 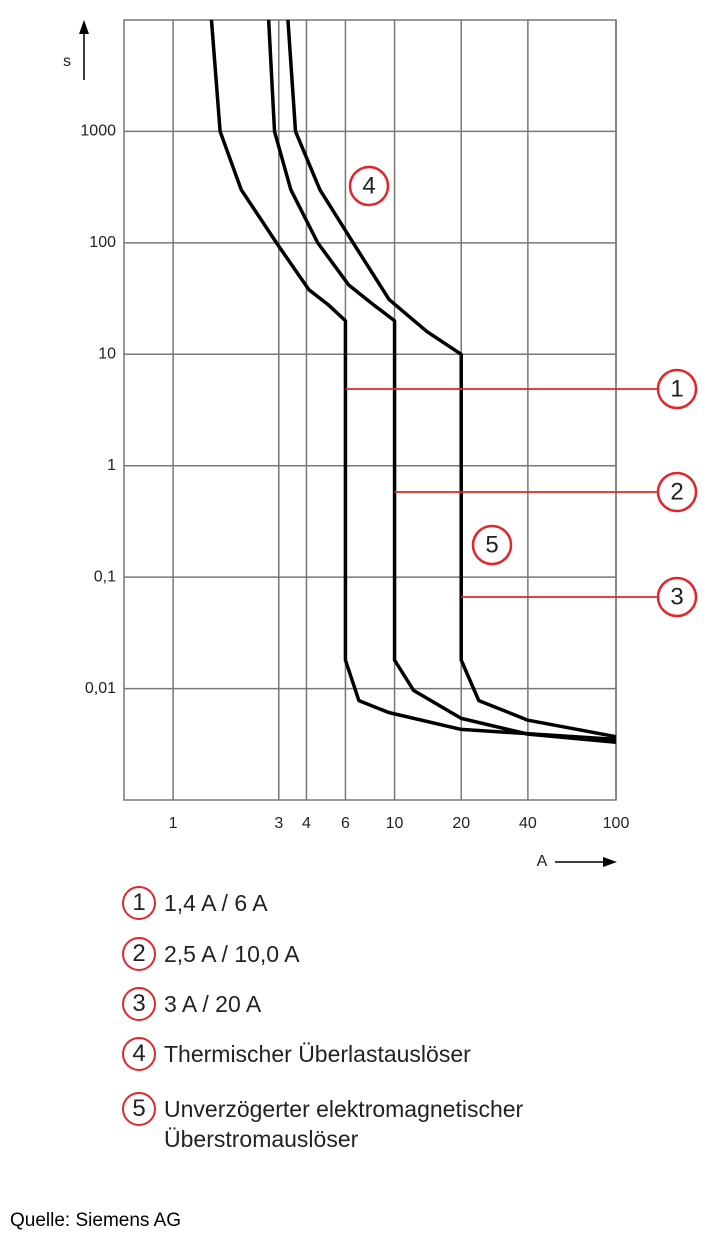 What do you see at coordinates (139, 1109) in the screenshot?
I see `legend-marker: 5` at bounding box center [139, 1109].